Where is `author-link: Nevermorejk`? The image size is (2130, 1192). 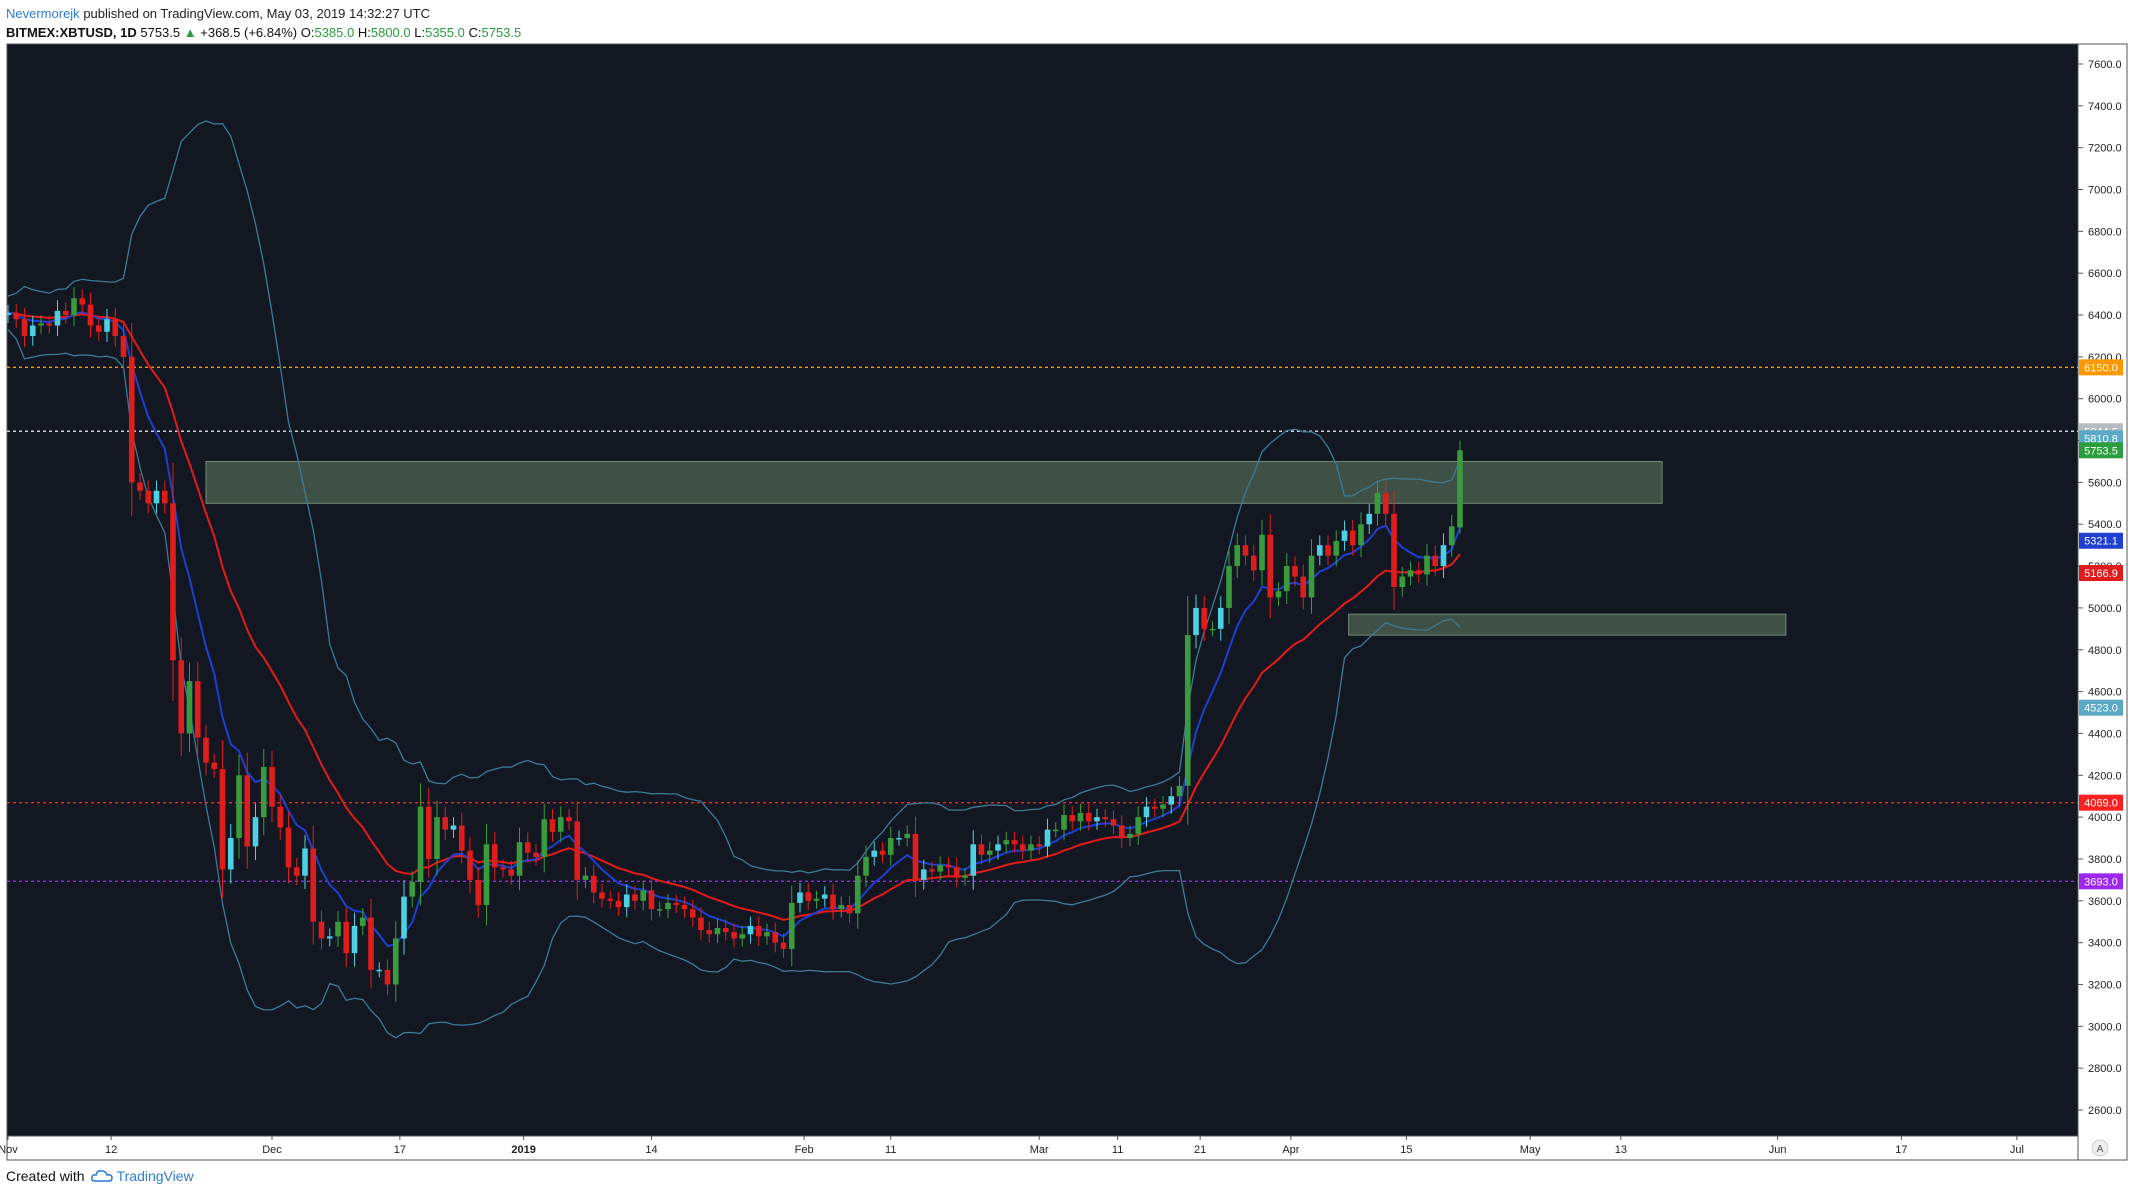
author-link: Nevermorejk is located at coordinates (43, 13).